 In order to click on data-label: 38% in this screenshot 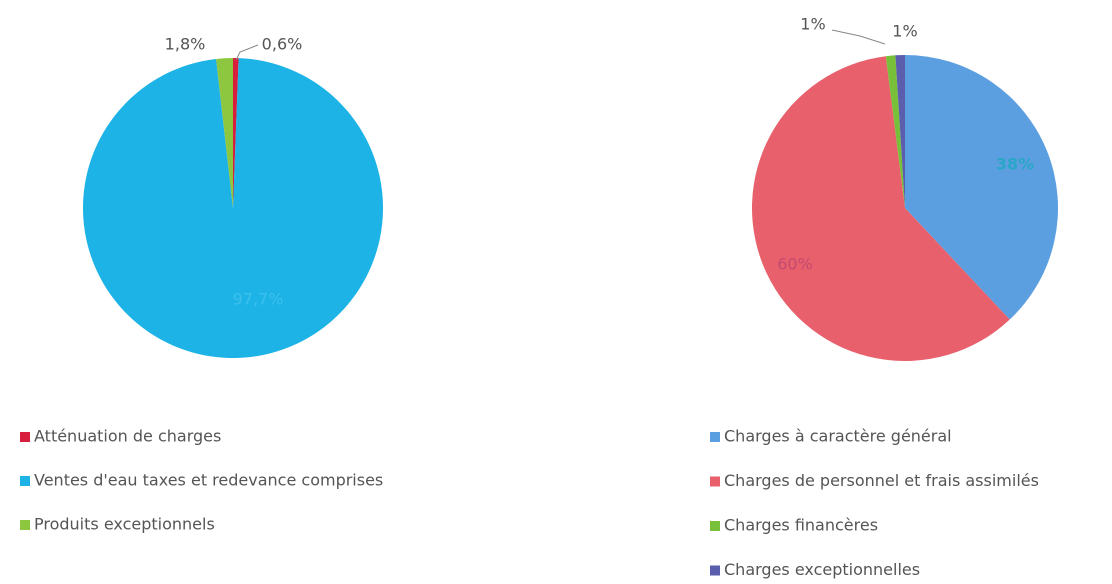, I will do `click(1015, 164)`.